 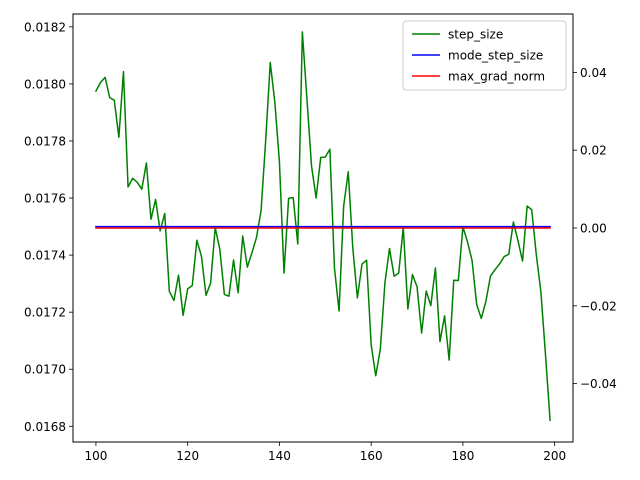 I want to click on legend-label: step_size, so click(x=475, y=35).